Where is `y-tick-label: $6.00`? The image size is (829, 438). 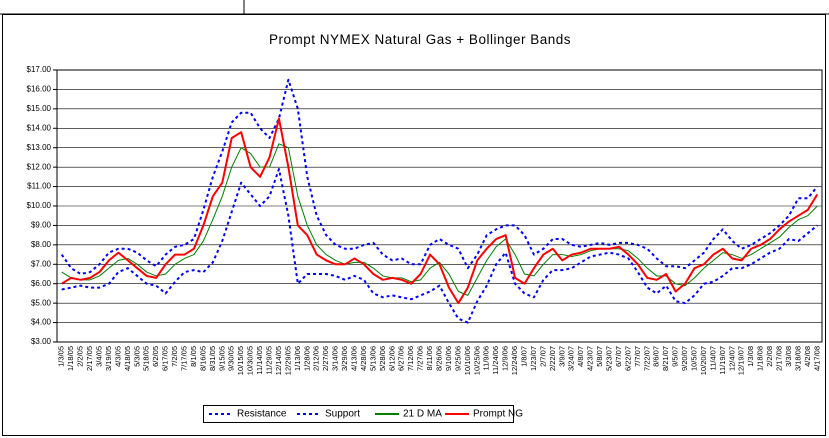 y-tick-label: $6.00 is located at coordinates (41, 283).